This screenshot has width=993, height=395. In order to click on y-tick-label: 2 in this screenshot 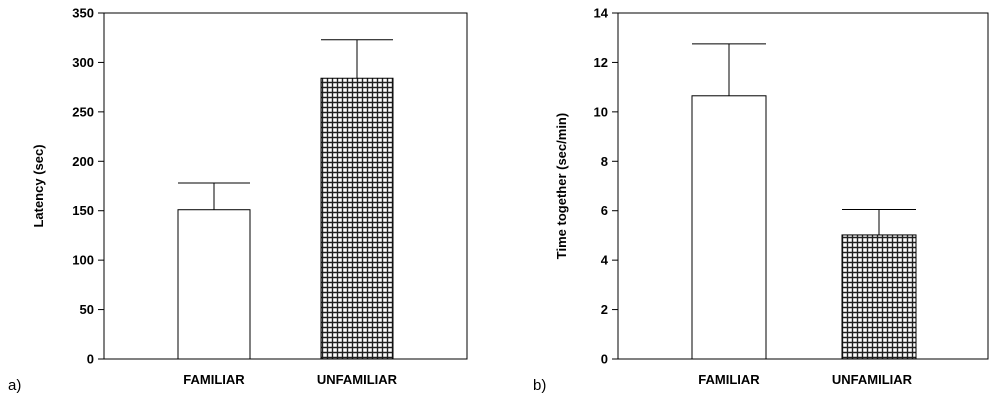, I will do `click(604, 309)`.